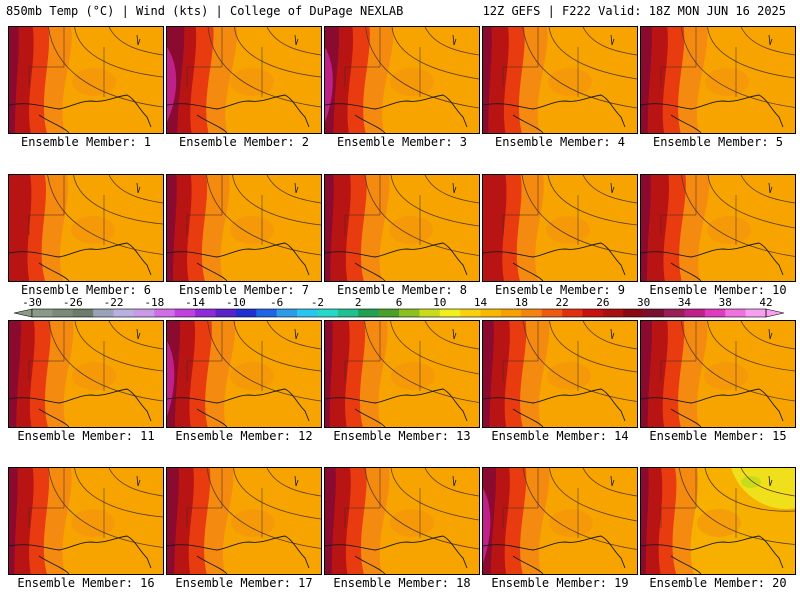 This screenshot has width=800, height=600. I want to click on ensemble-member-panel: Ensemble Member: 18, so click(402, 529).